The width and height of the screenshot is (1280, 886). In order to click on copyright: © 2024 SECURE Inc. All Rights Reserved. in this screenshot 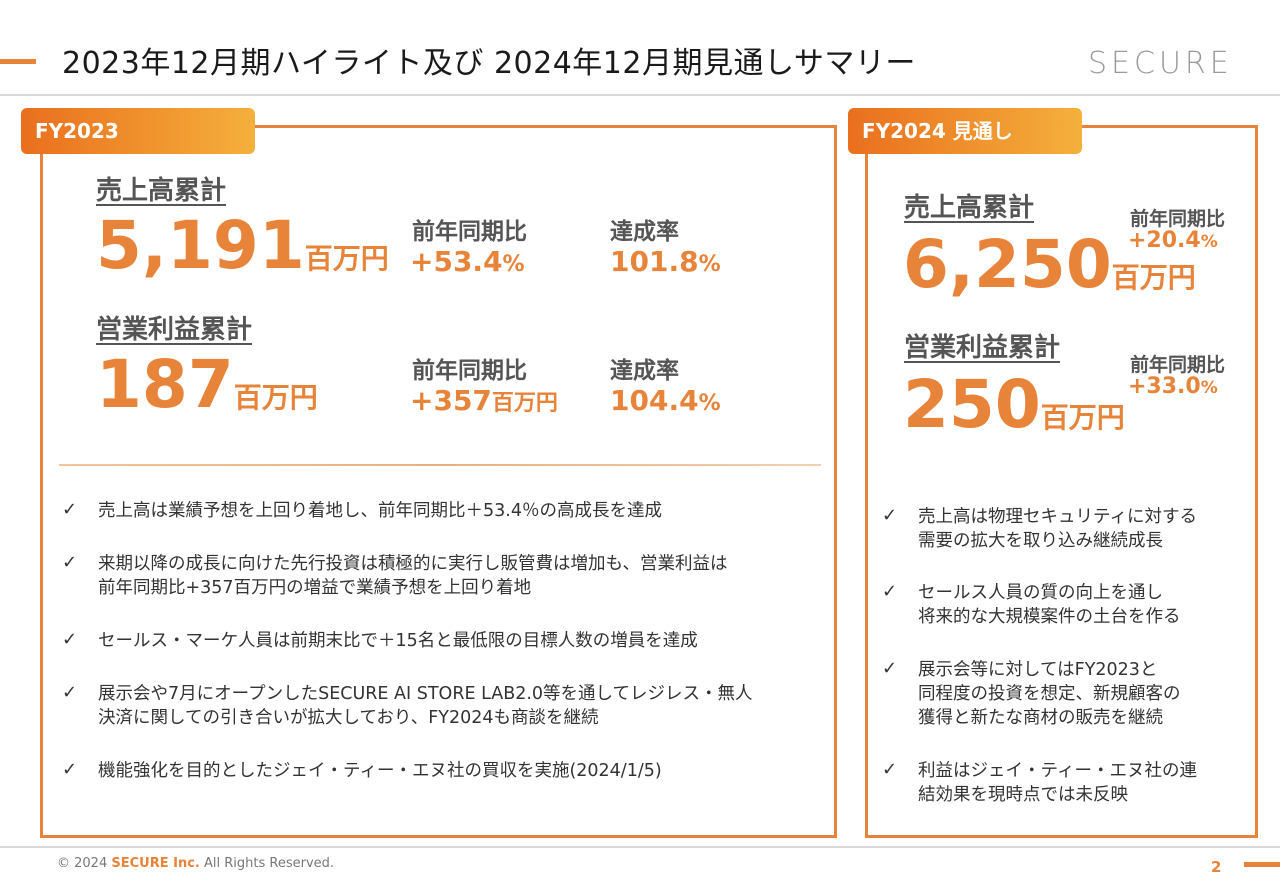, I will do `click(196, 863)`.